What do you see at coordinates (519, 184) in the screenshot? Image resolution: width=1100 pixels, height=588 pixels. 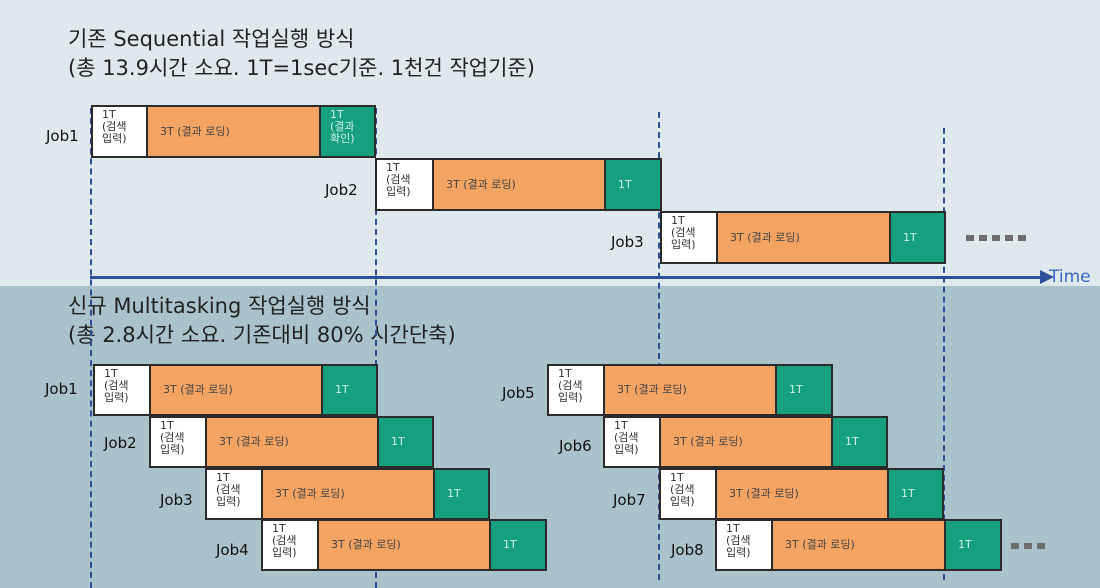 I see `seq-job2-loading-step: 3T (결과 로딩)` at bounding box center [519, 184].